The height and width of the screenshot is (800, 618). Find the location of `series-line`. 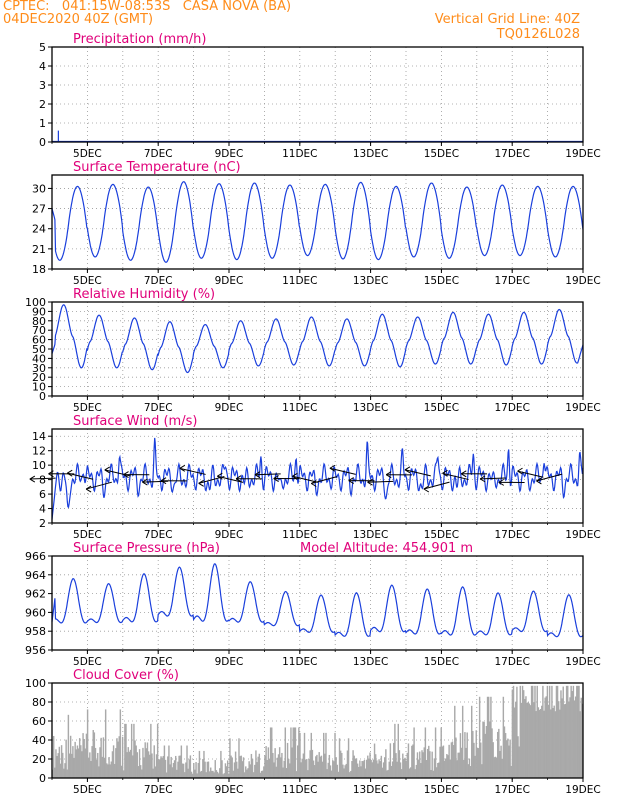

series-line is located at coordinates (317, 478).